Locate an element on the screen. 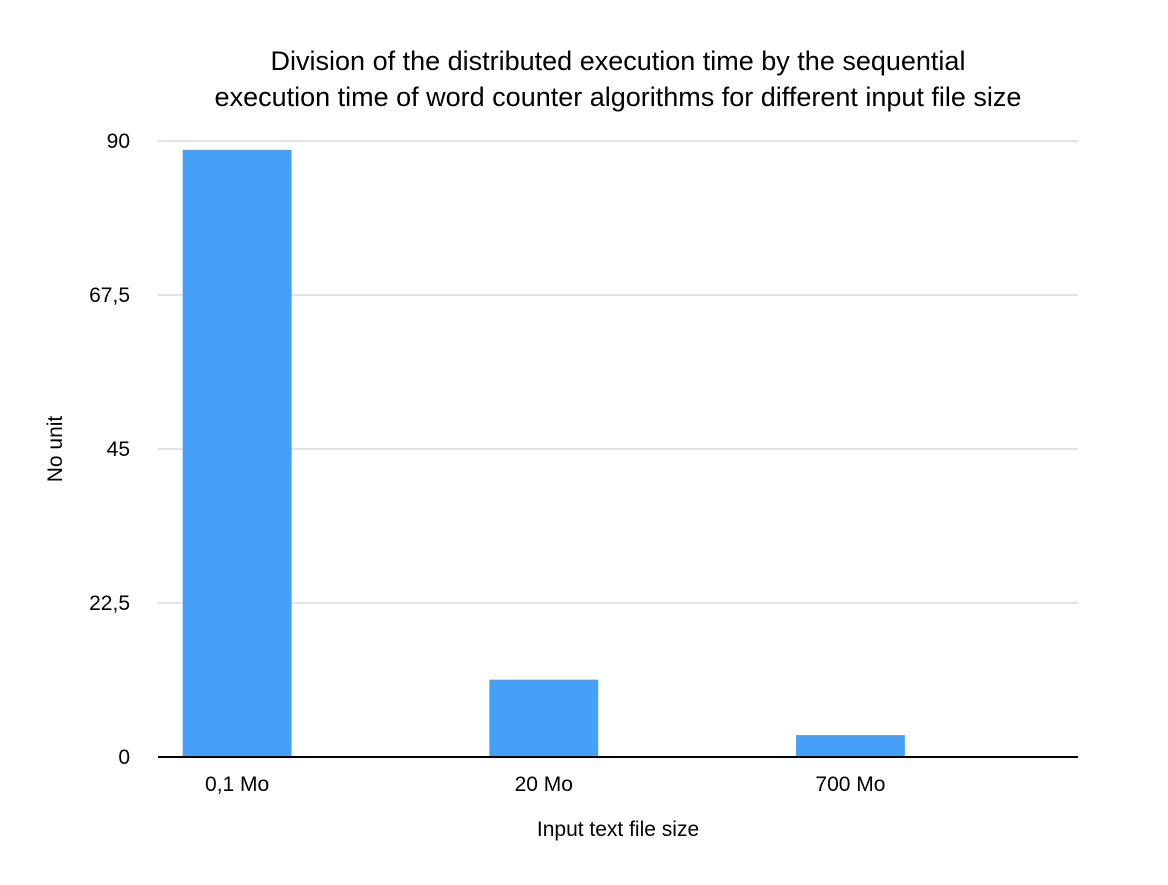  y-tick-labels: 0 22,5 45 67,5 90 is located at coordinates (109, 449).